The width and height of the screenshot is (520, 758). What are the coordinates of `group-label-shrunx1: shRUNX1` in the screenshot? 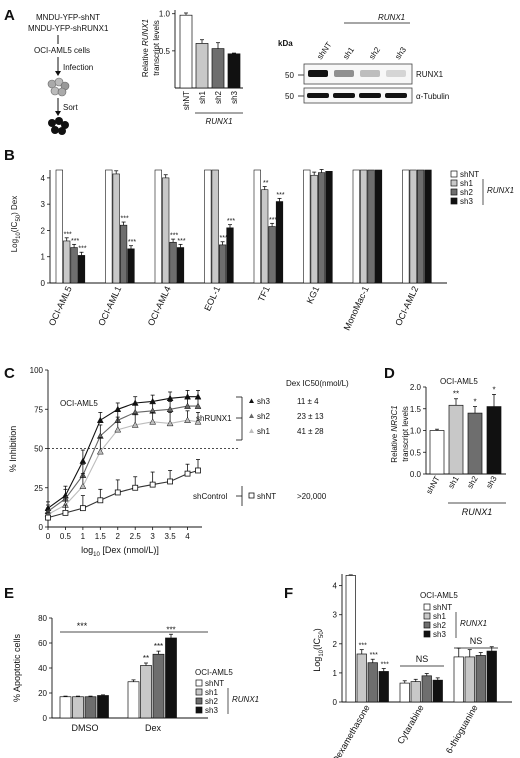 It's located at (214, 418).